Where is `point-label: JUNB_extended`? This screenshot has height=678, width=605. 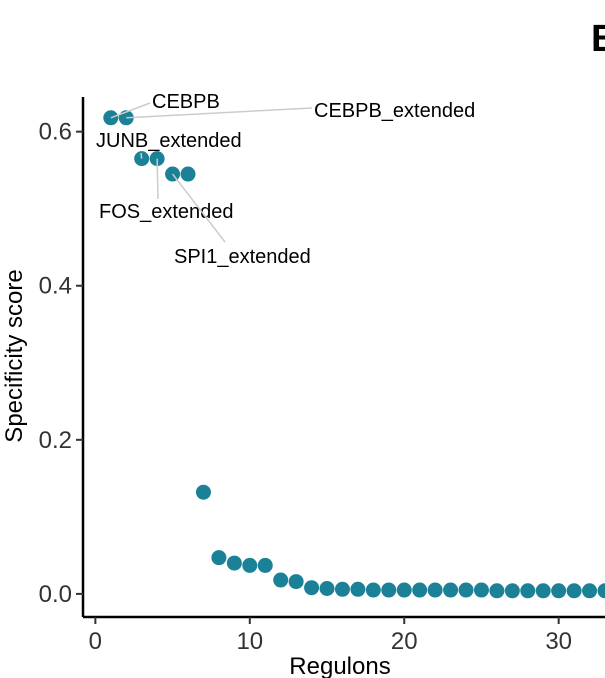 point-label: JUNB_extended is located at coordinates (169, 141).